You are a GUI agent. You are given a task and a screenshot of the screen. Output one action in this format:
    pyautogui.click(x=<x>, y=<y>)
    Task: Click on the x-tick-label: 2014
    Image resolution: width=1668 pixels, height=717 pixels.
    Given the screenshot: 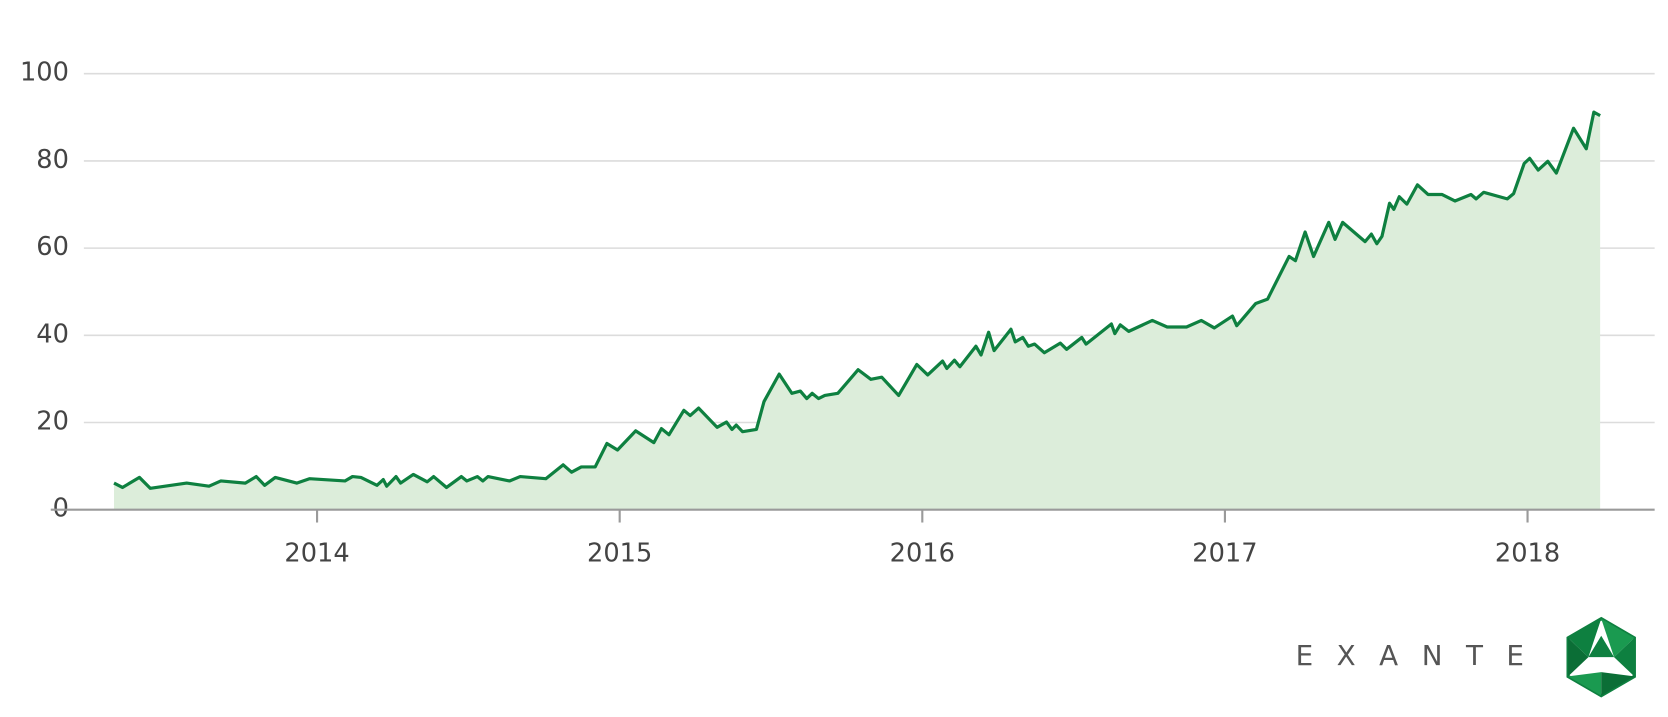 What is the action you would take?
    pyautogui.click(x=316, y=554)
    